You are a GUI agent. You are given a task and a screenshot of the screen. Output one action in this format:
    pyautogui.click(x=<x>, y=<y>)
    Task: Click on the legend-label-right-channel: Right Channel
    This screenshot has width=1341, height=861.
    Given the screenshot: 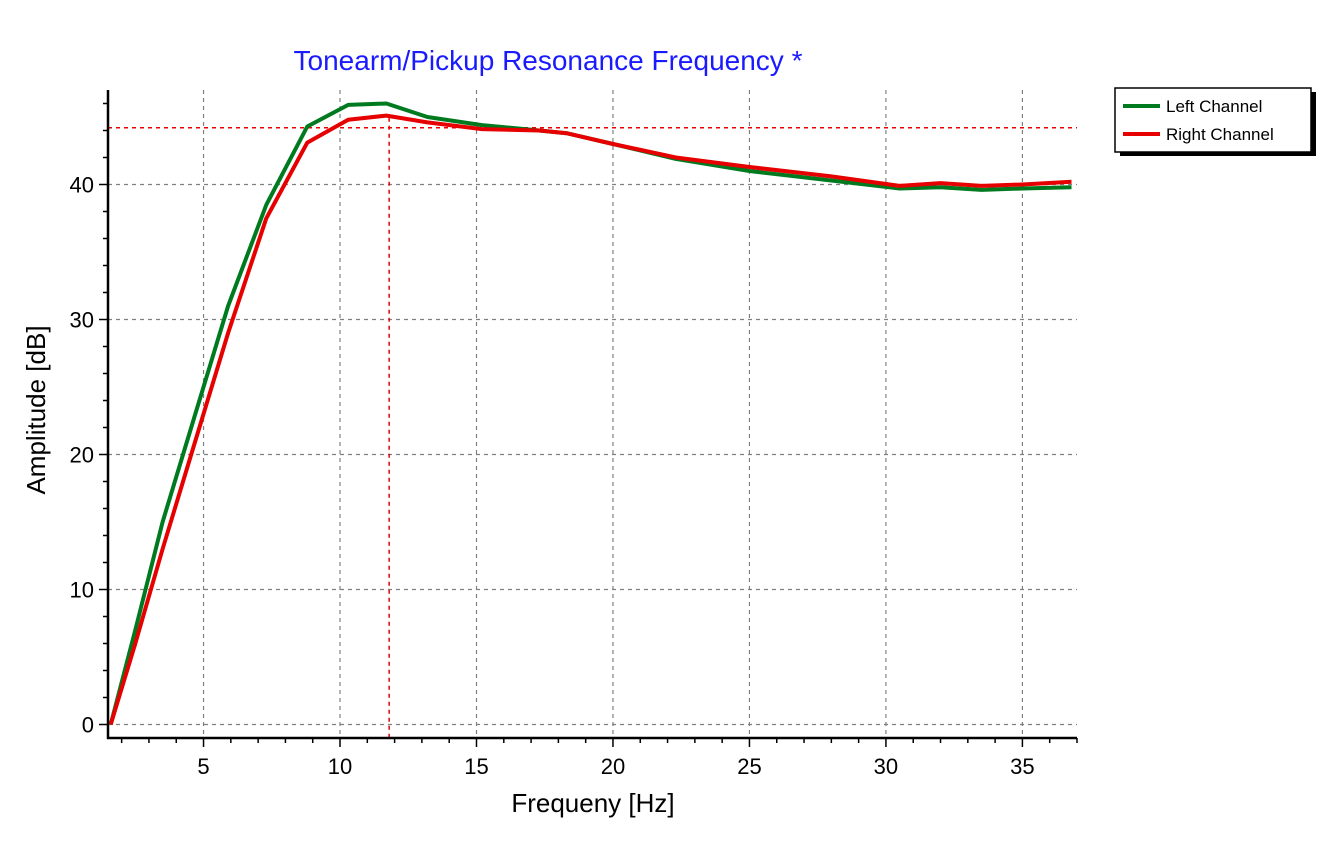 What is the action you would take?
    pyautogui.click(x=1220, y=134)
    